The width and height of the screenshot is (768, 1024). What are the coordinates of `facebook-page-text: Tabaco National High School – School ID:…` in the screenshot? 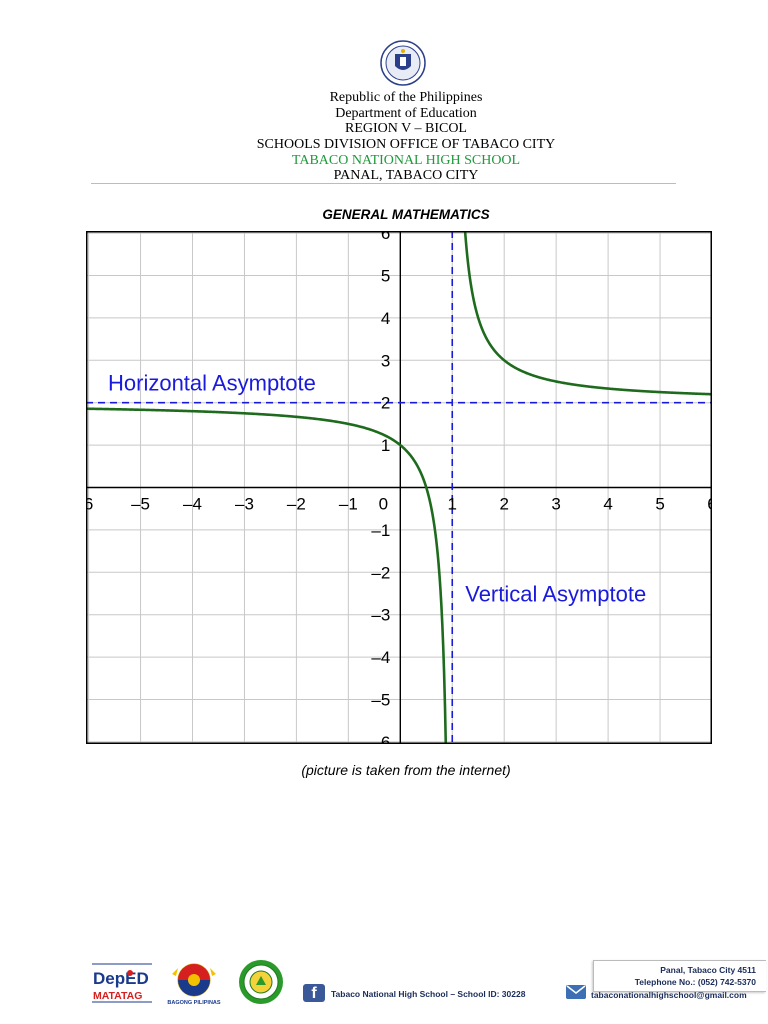 It's located at (428, 994).